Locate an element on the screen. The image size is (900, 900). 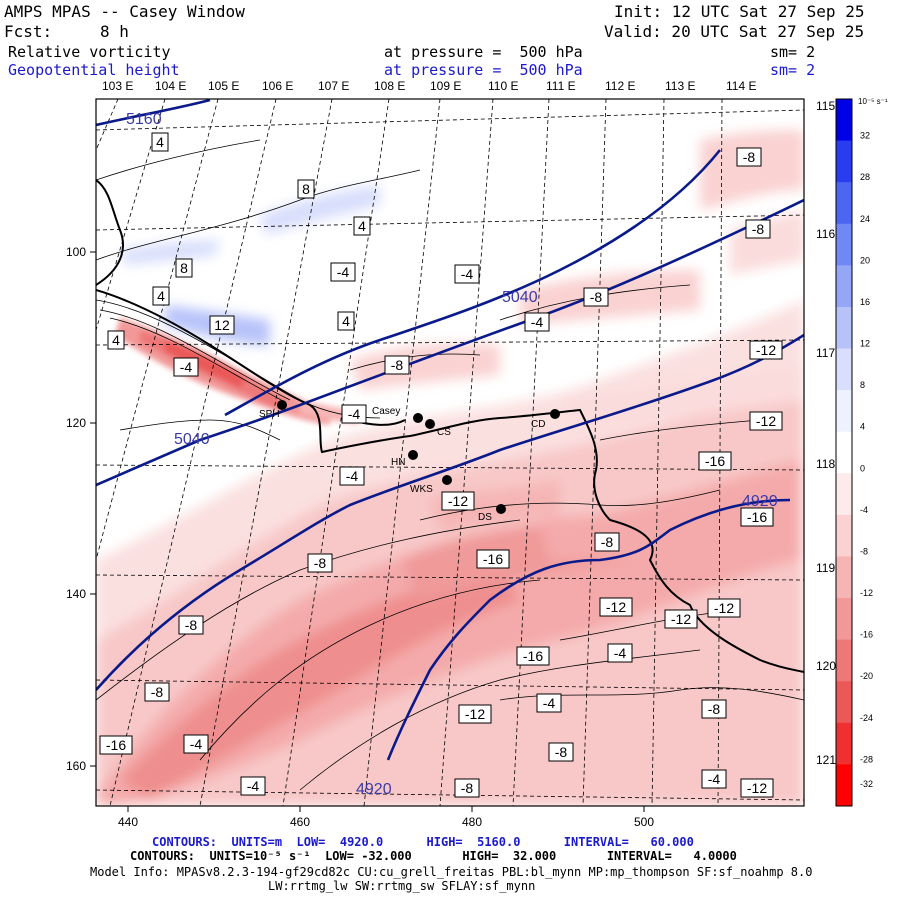
height-label: 5160 is located at coordinates (144, 119).